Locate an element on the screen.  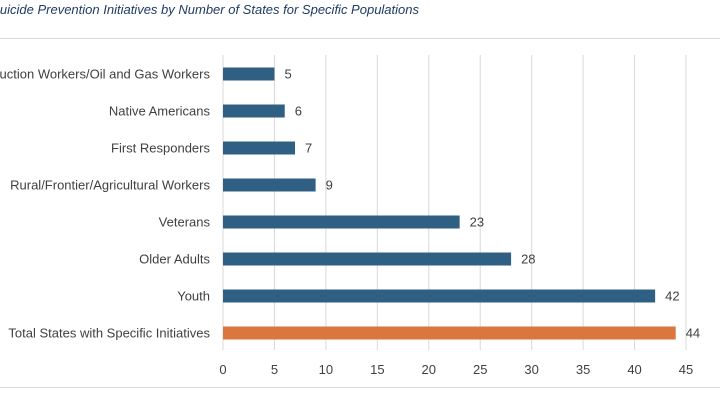
category-label: Total States with Specific Initiatives is located at coordinates (109, 333).